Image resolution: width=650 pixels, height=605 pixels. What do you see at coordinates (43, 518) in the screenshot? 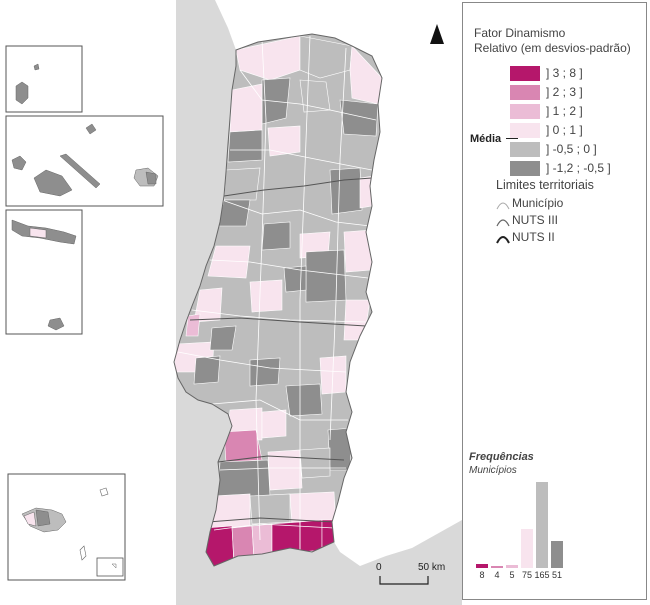
I see `island-madeira-dark` at bounding box center [43, 518].